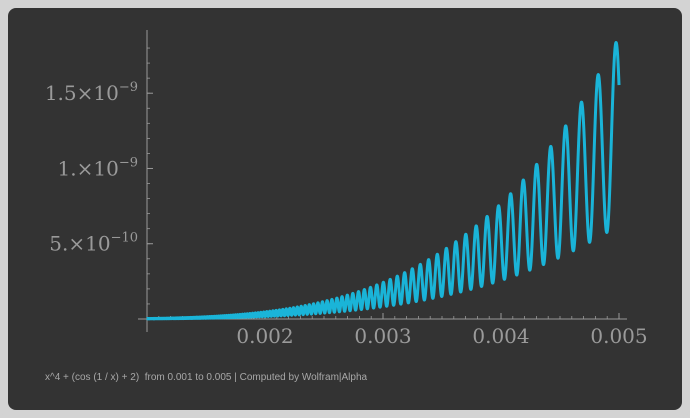  Describe the element at coordinates (618, 336) in the screenshot. I see `x-tick-label: 0.005` at that location.